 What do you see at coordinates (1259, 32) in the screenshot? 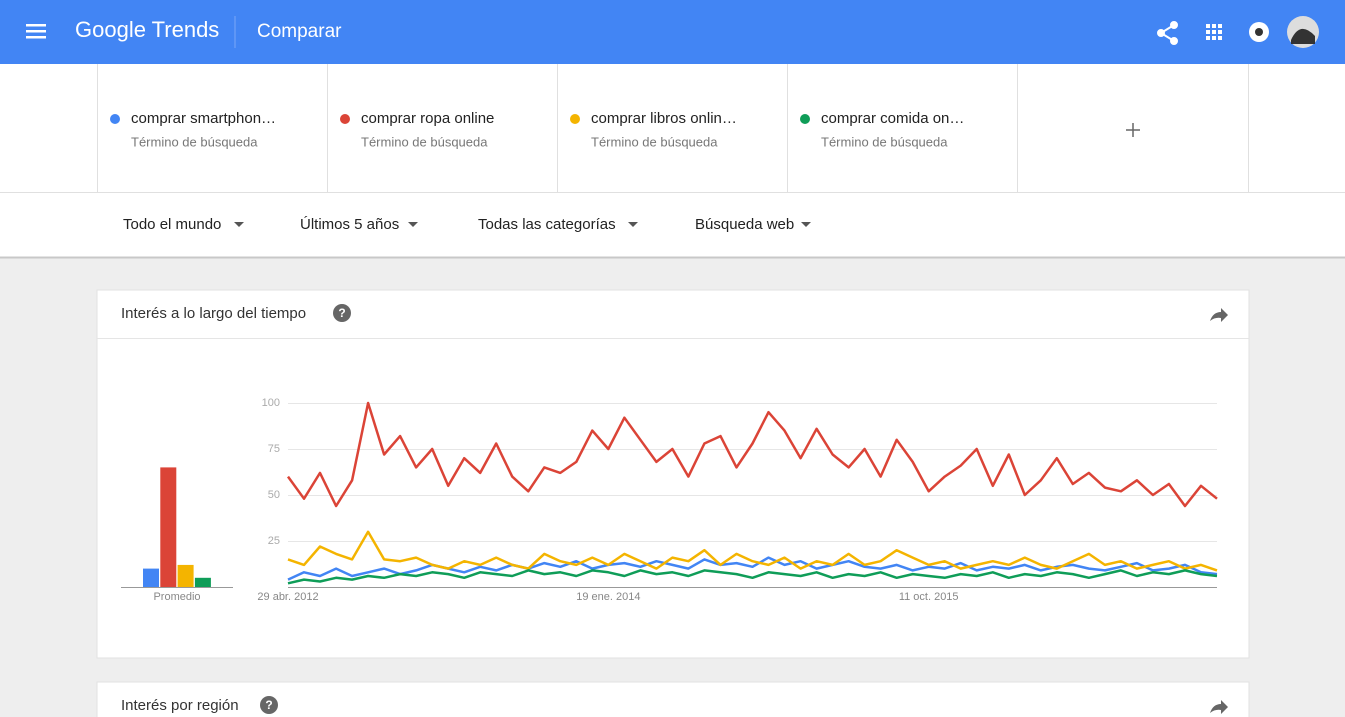
I see `notifications-button` at bounding box center [1259, 32].